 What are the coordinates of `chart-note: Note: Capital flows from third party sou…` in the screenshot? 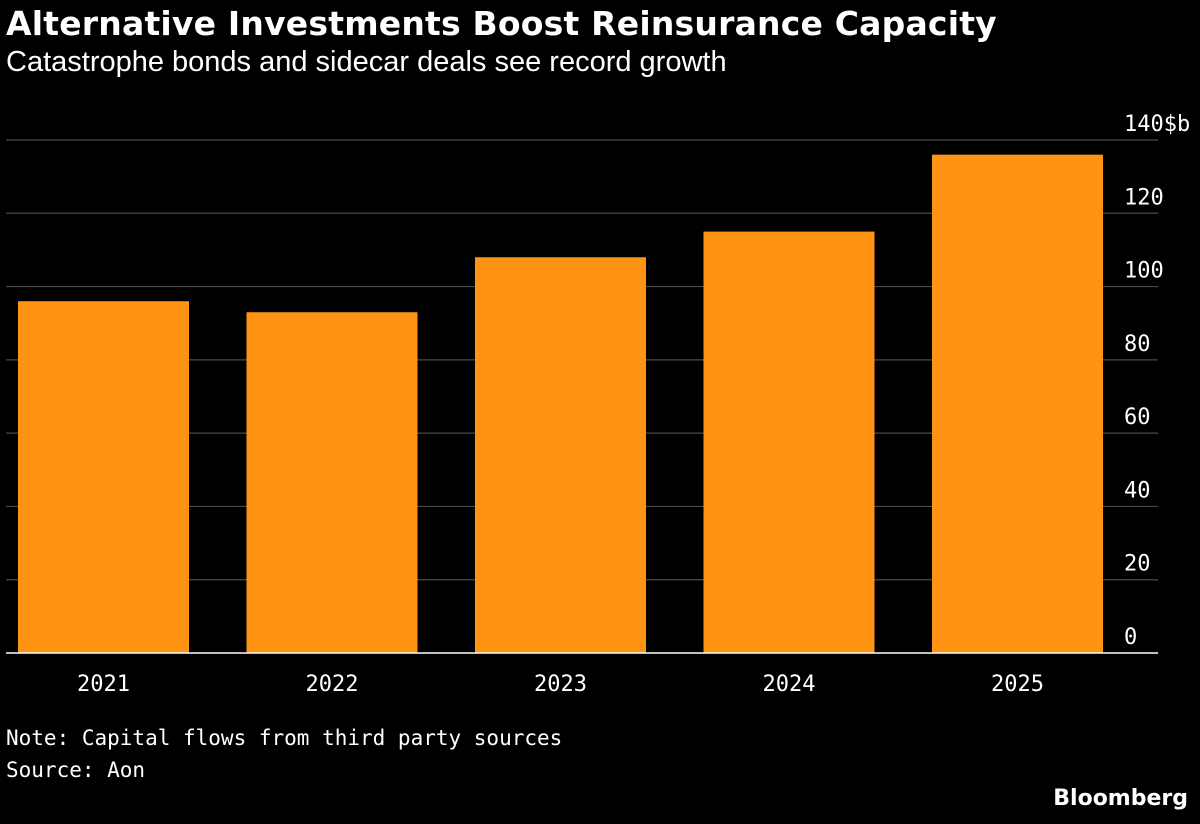 It's located at (284, 738).